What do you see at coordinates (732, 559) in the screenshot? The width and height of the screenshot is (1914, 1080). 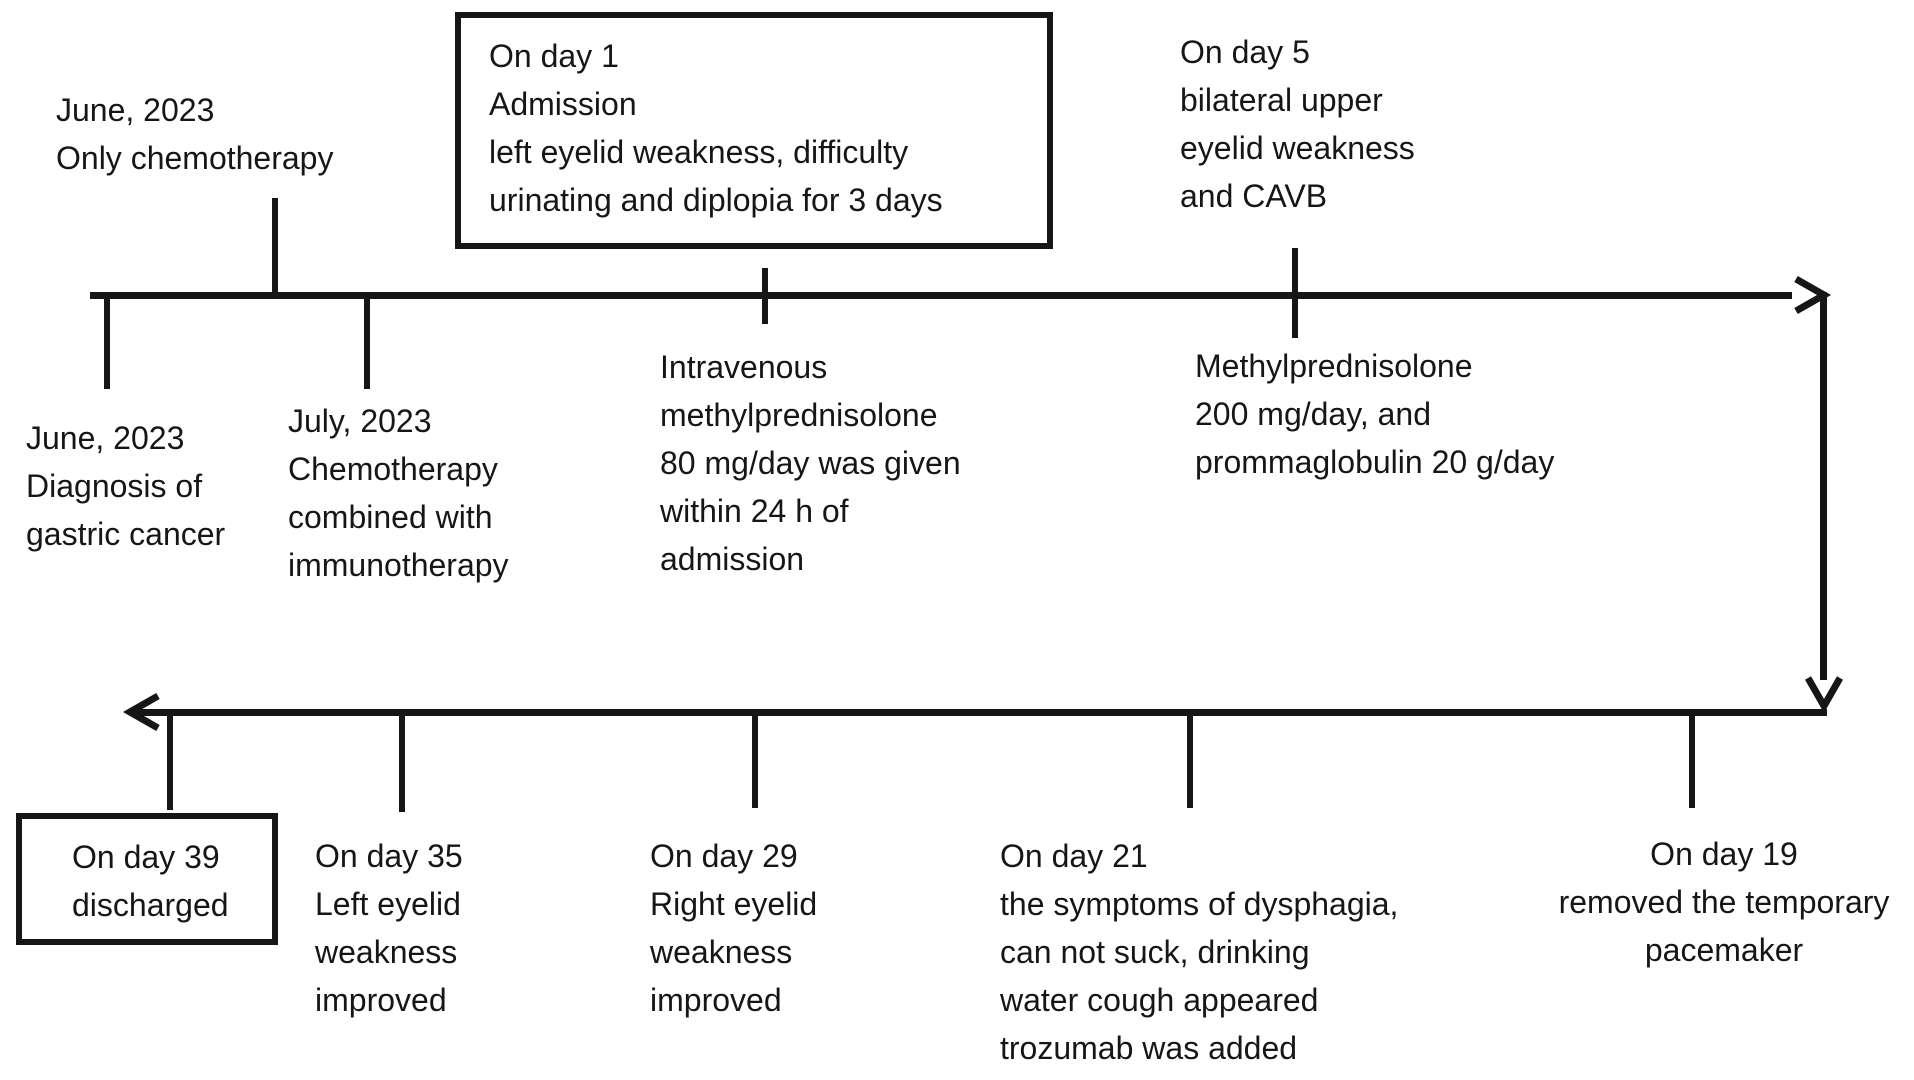 I see `event-iv-methylprednisolone-line: admission` at bounding box center [732, 559].